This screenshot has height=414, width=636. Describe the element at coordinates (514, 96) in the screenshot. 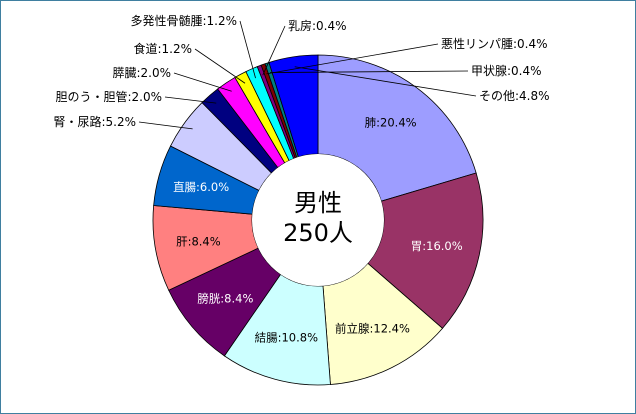

I see `slice-label-15: その他:4.8%` at that location.